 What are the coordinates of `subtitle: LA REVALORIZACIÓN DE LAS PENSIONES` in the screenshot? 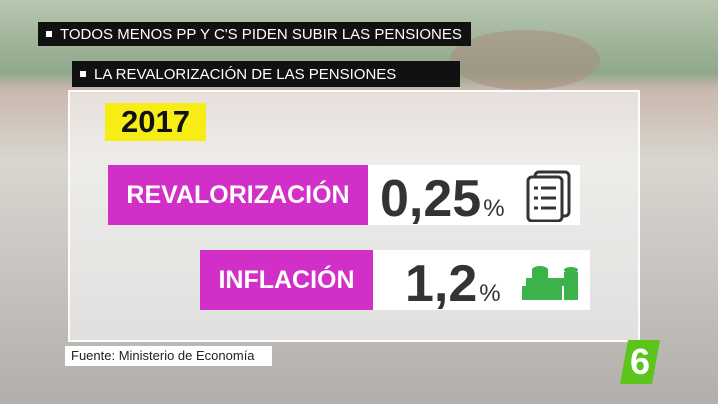 It's located at (245, 74).